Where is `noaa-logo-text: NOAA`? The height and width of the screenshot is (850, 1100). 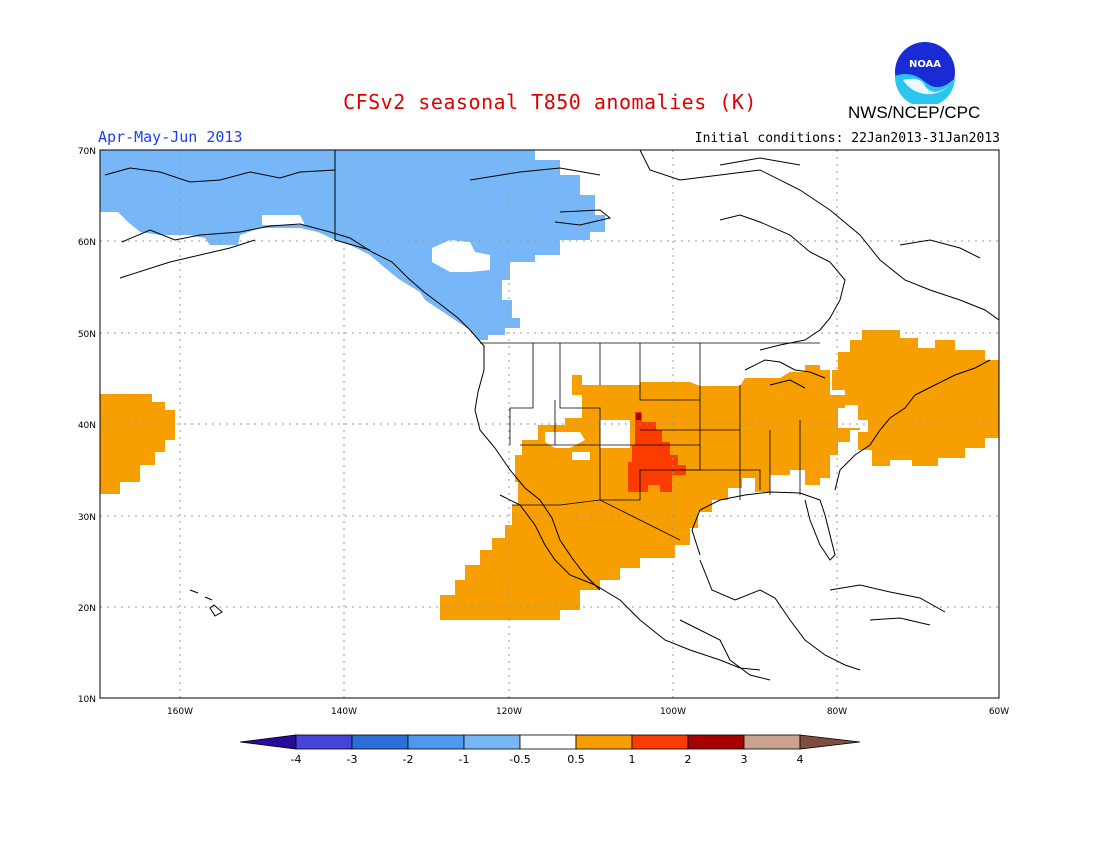 noaa-logo-text: NOAA is located at coordinates (925, 64).